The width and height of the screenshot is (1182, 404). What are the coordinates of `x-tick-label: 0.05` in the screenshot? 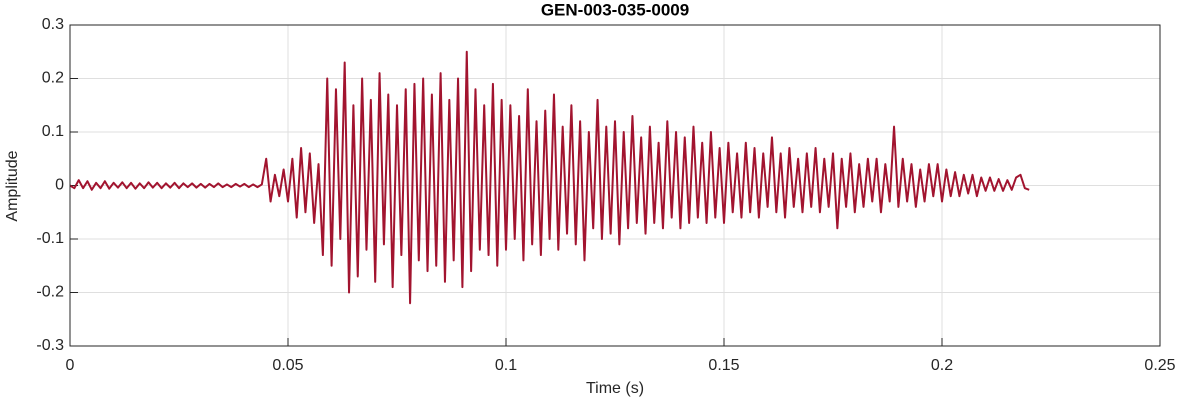 It's located at (287, 365).